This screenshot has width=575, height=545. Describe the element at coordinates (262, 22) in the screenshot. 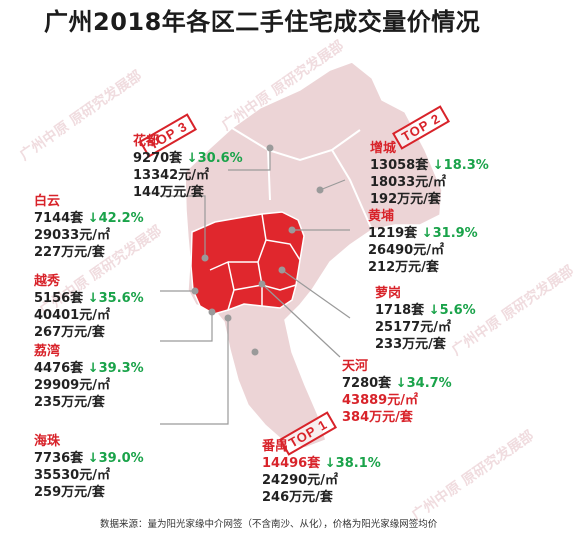

I see `page-title: 广州2018年各区二手住宅成交量价情况` at that location.